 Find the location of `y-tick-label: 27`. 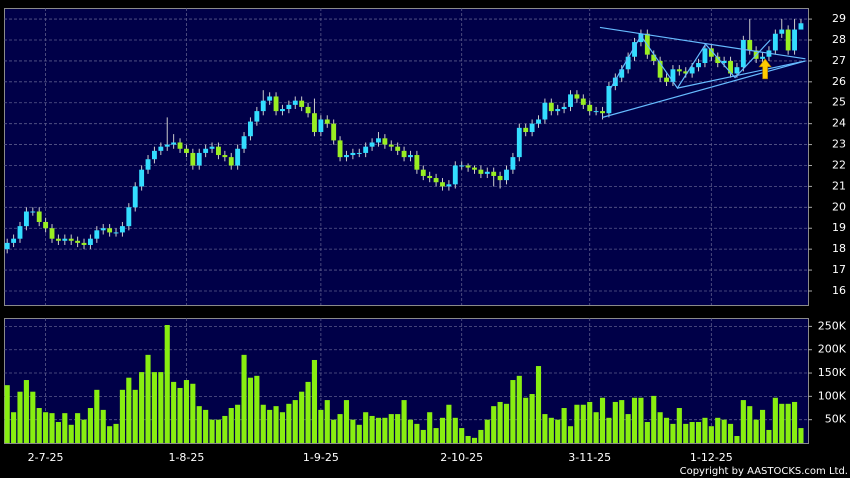

y-tick-label: 27 is located at coordinates (839, 60).